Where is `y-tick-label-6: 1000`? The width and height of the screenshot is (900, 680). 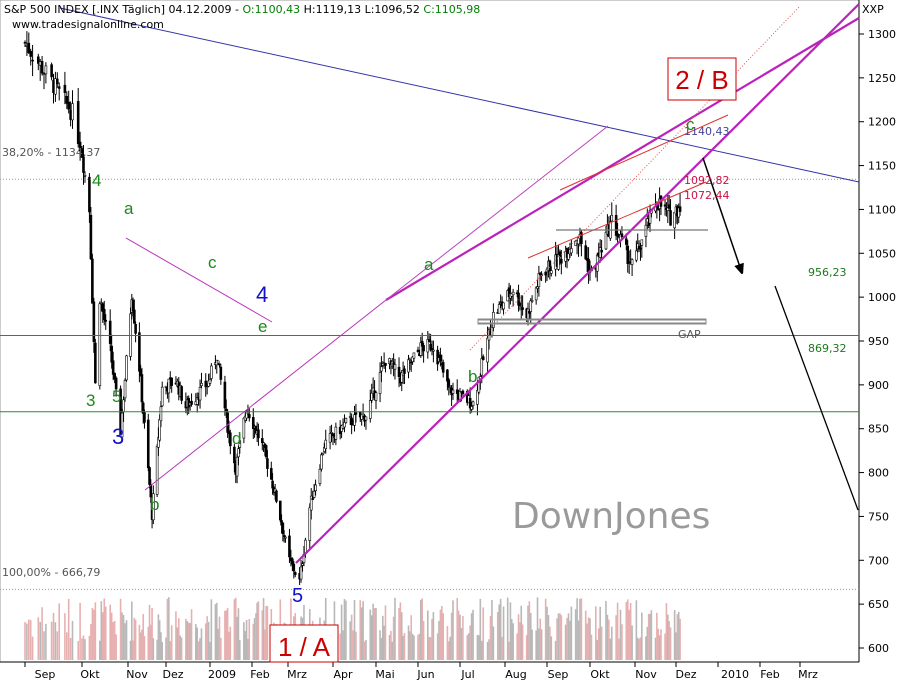 y-tick-label-6: 1000 is located at coordinates (882, 297).